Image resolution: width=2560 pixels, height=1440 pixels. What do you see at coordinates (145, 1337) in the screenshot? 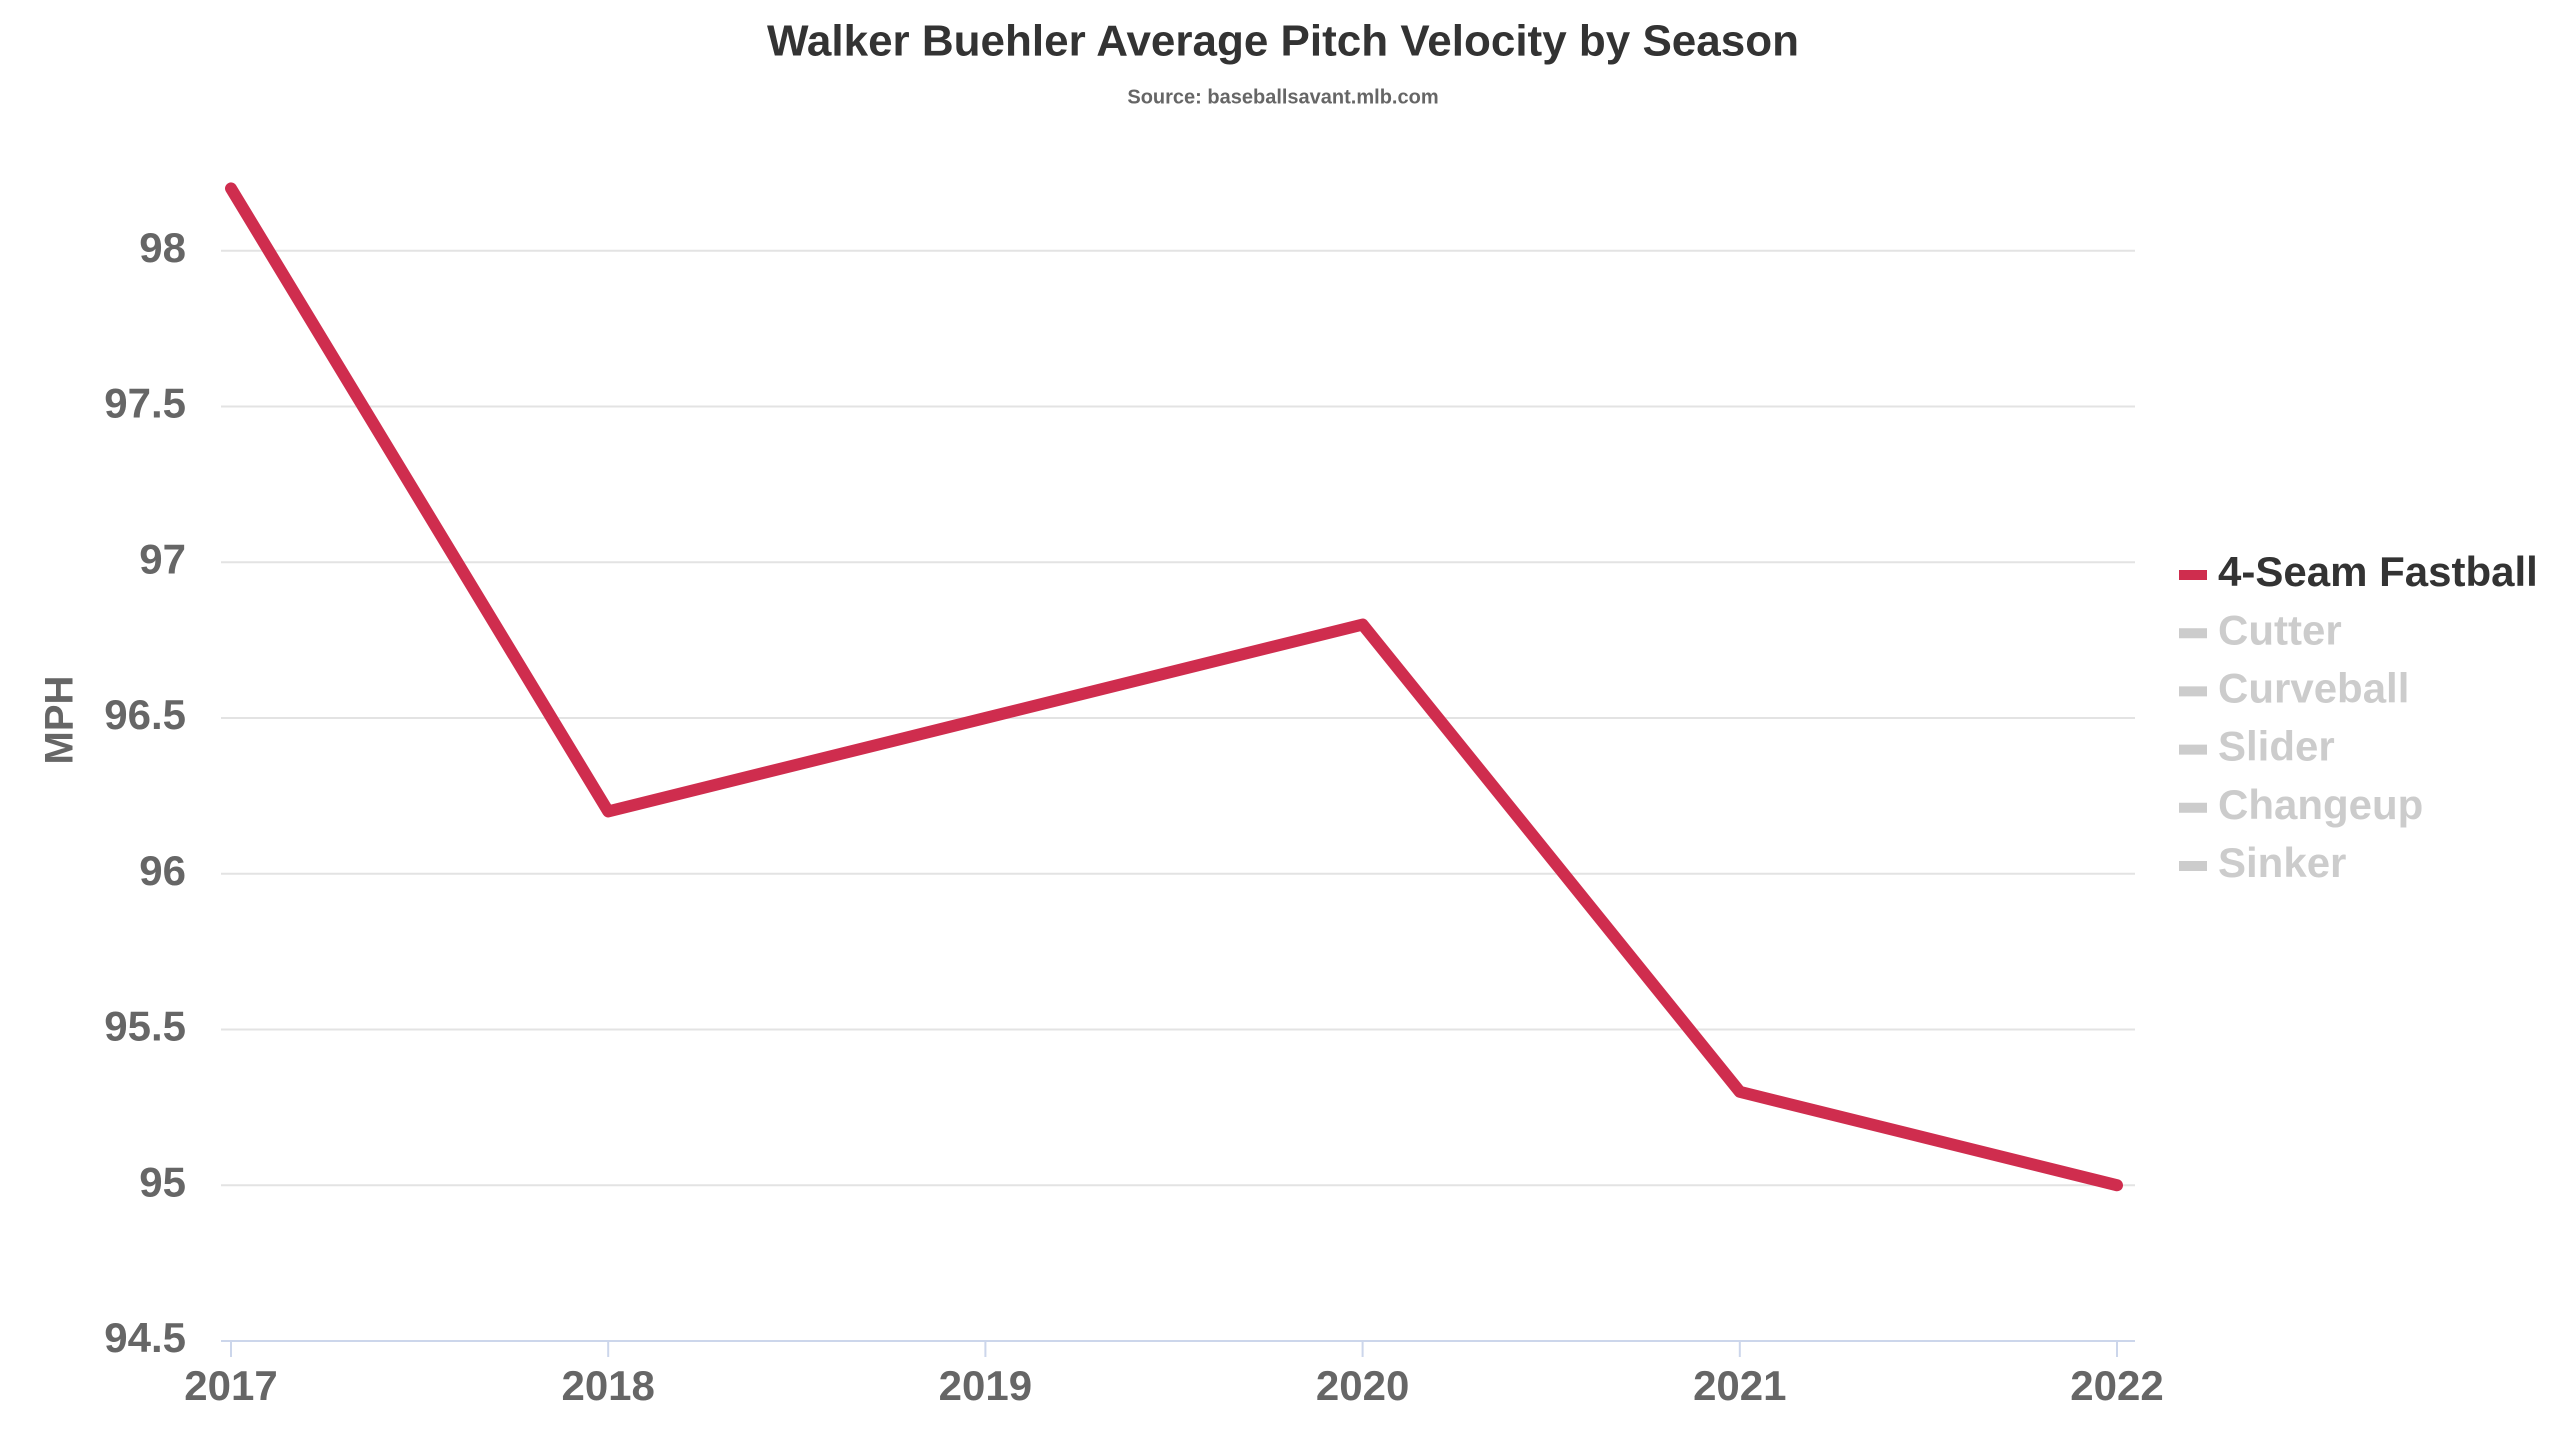
I see `y-tick-label: 94.5` at bounding box center [145, 1337].